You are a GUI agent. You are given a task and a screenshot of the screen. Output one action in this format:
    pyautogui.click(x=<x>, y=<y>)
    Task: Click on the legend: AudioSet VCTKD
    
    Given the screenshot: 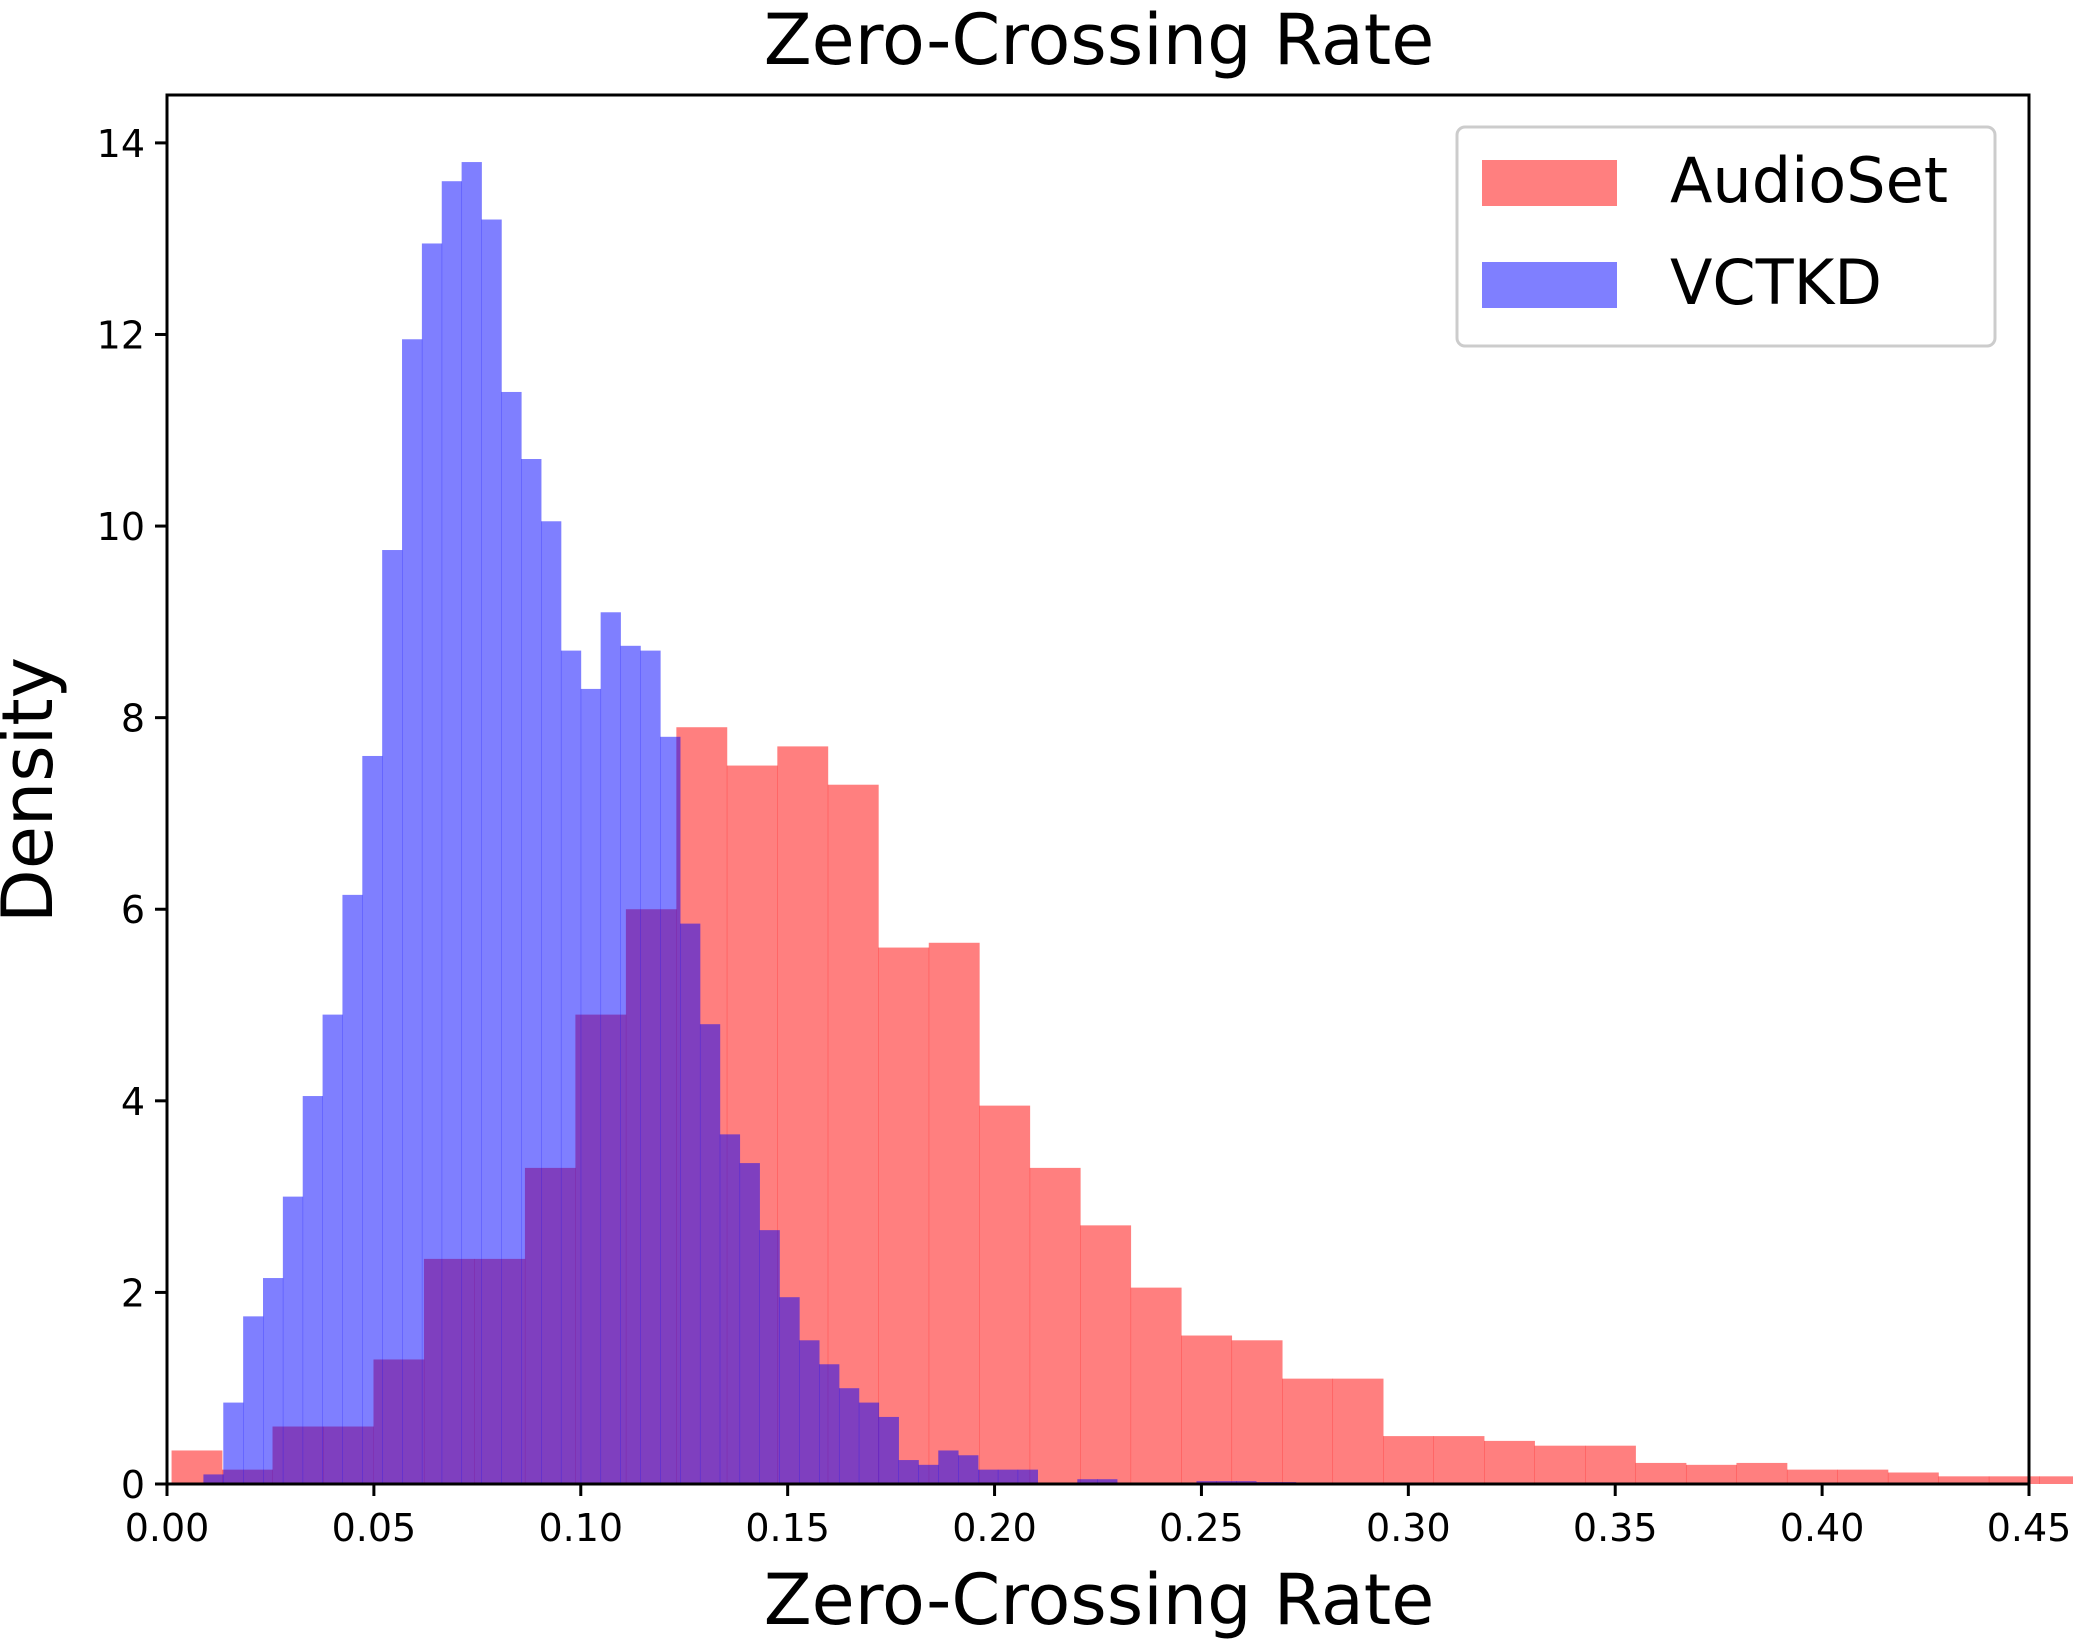 What is the action you would take?
    pyautogui.click(x=1726, y=236)
    